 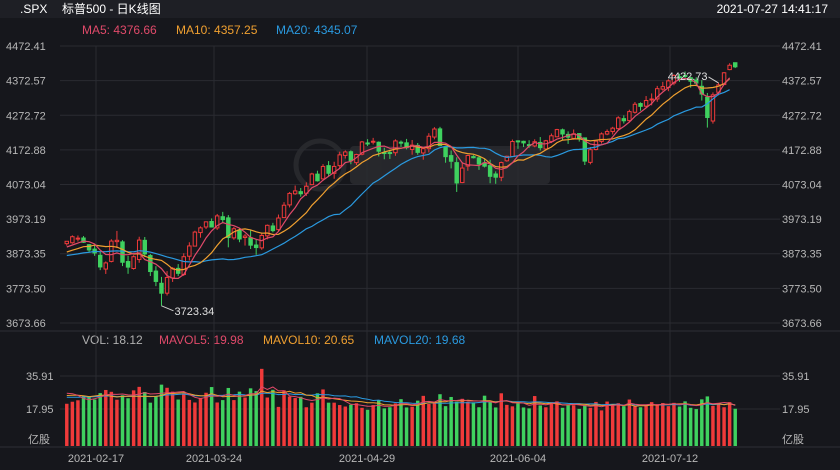 What do you see at coordinates (194, 312) in the screenshot?
I see `low-annotation: 3723.34` at bounding box center [194, 312].